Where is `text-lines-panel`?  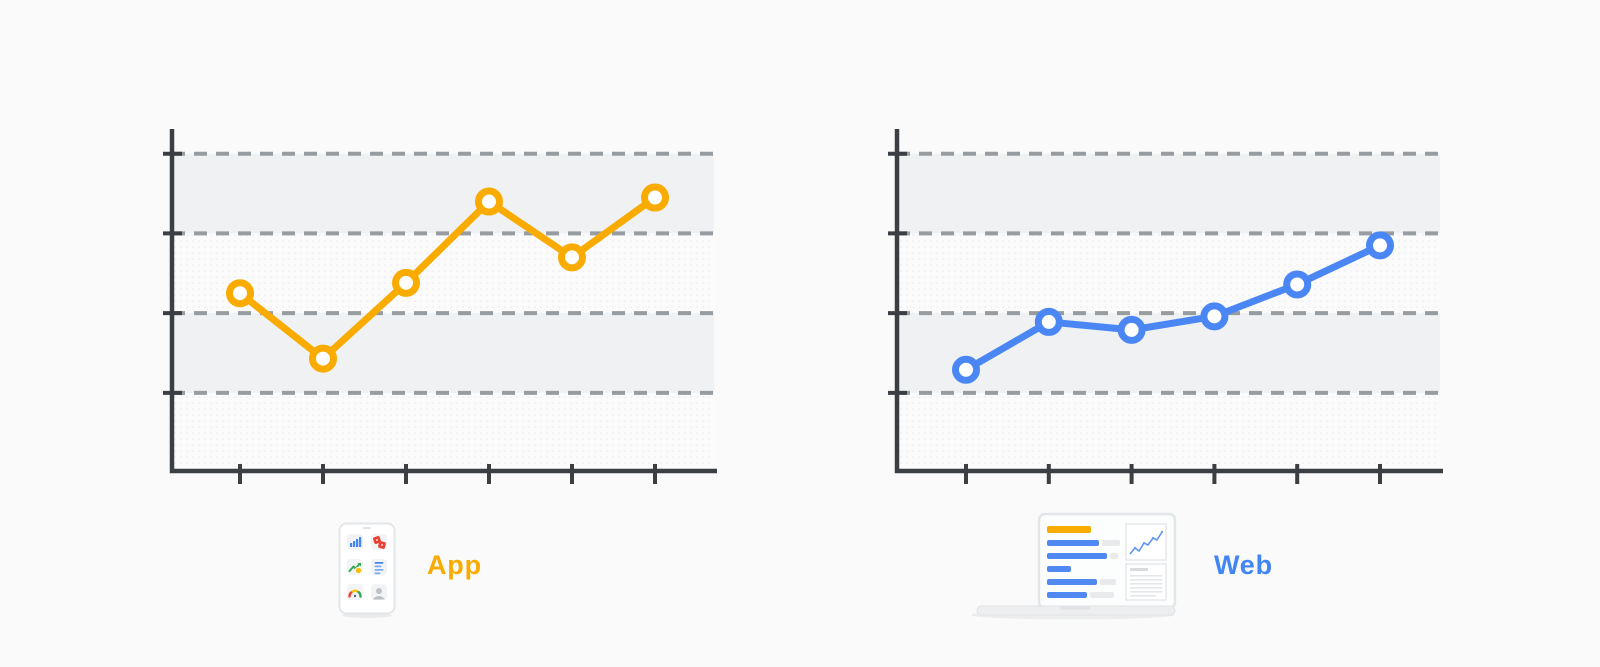
text-lines-panel is located at coordinates (1146, 582).